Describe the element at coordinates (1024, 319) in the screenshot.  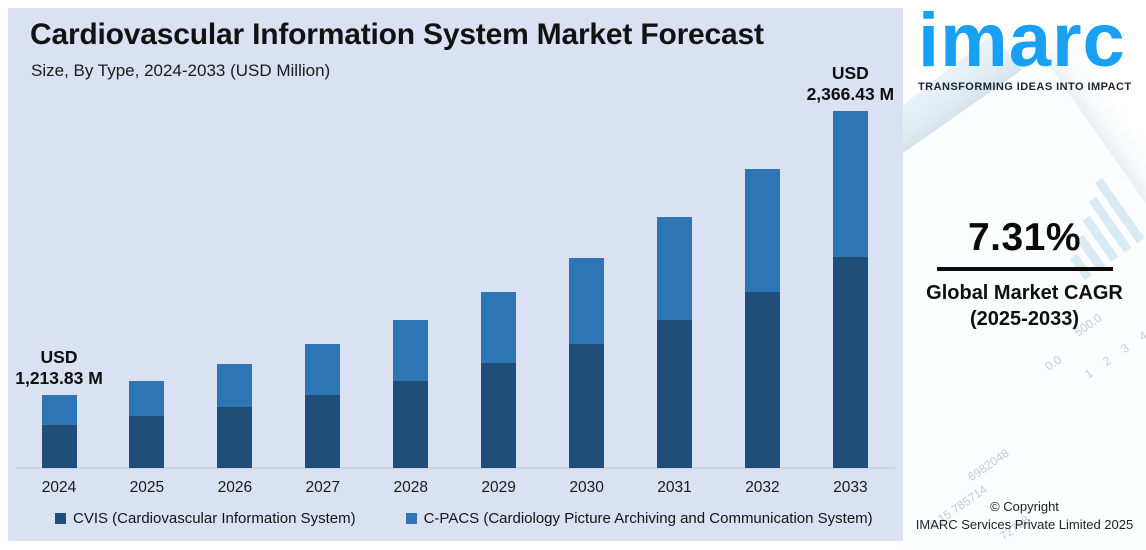
I see `cagr-label-line2: (2025-2033)` at that location.